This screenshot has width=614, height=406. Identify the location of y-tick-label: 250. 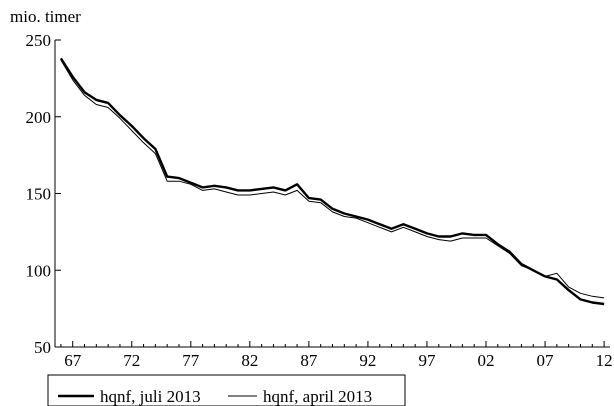
(39, 40).